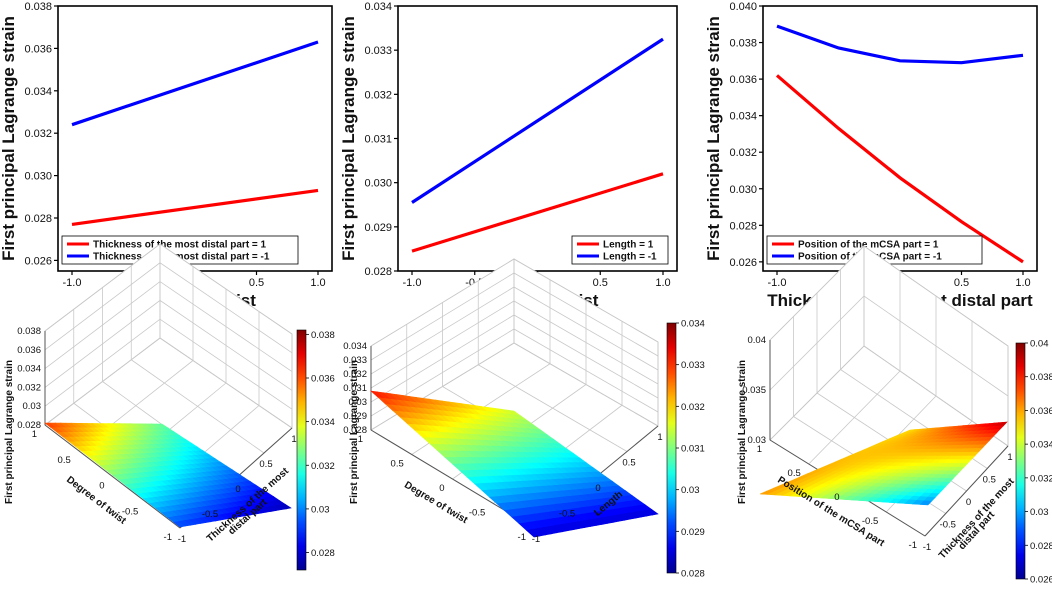  Describe the element at coordinates (96, 500) in the screenshot. I see `x-axis-label: Degree of twist` at that location.